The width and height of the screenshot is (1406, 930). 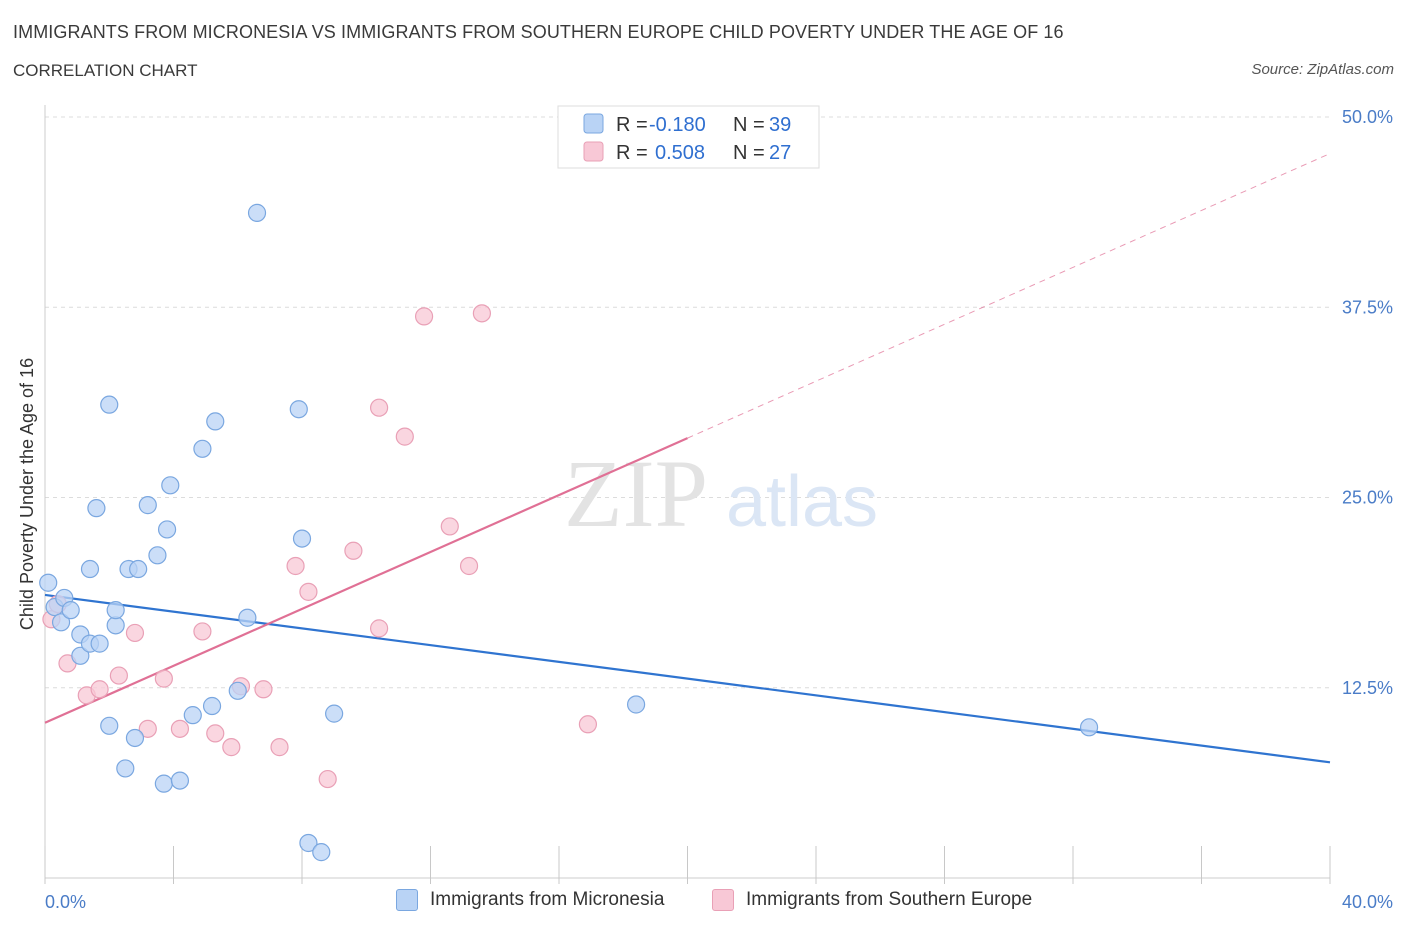 I want to click on legend-item-micronesia: Immigrants from Micronesia, so click(x=530, y=900).